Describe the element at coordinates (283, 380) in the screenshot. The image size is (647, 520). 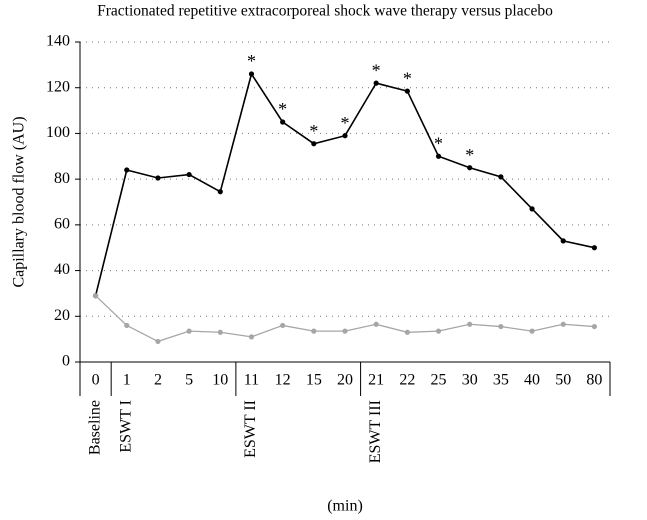
I see `x-tick-label: 12` at that location.